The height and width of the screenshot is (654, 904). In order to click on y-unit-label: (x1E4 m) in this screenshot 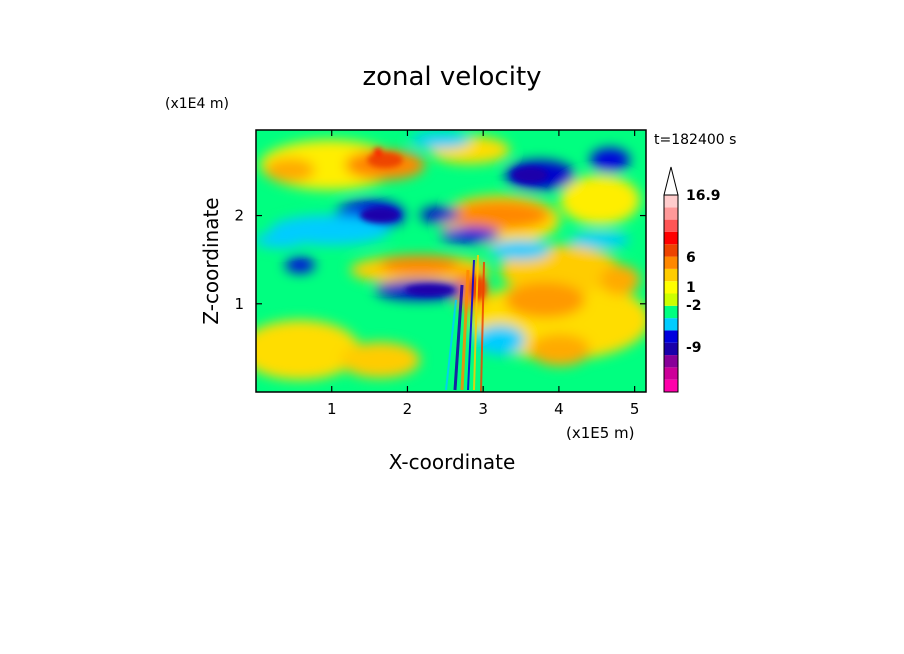, I will do `click(197, 104)`.